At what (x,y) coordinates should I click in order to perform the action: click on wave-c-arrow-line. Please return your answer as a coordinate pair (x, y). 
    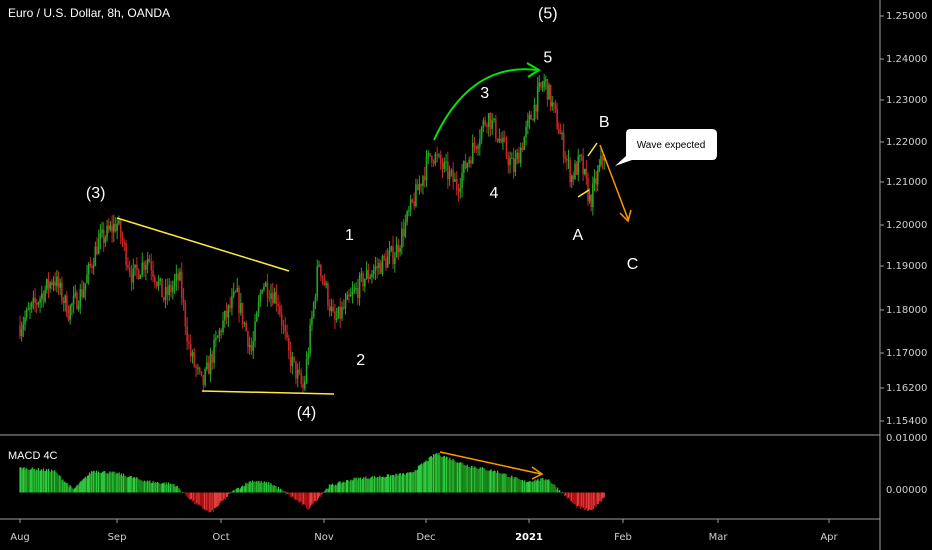
    Looking at the image, I should click on (614, 182).